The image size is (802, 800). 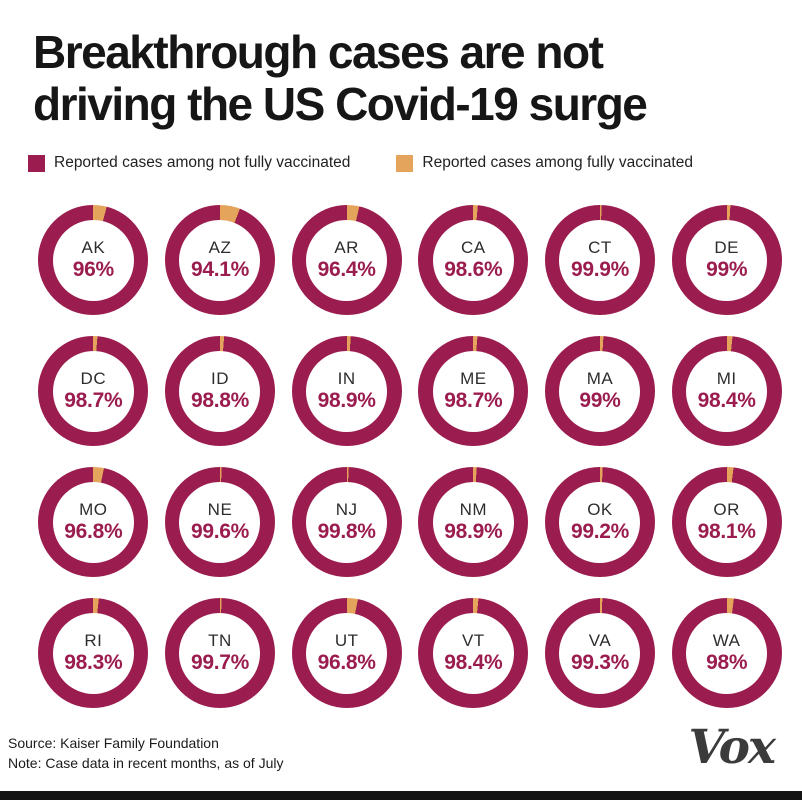 I want to click on donut-hole: MO 96.8%, so click(x=93, y=522).